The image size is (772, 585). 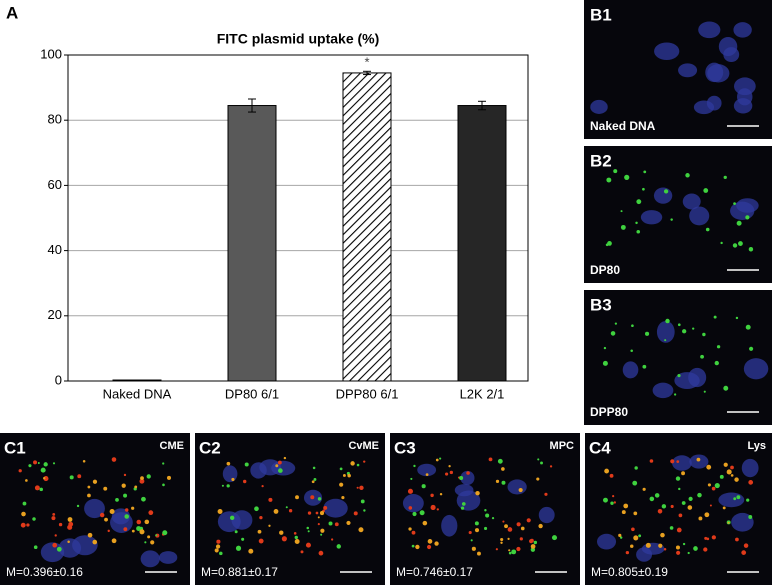 I want to click on y-tick-label: 80, so click(x=55, y=119).